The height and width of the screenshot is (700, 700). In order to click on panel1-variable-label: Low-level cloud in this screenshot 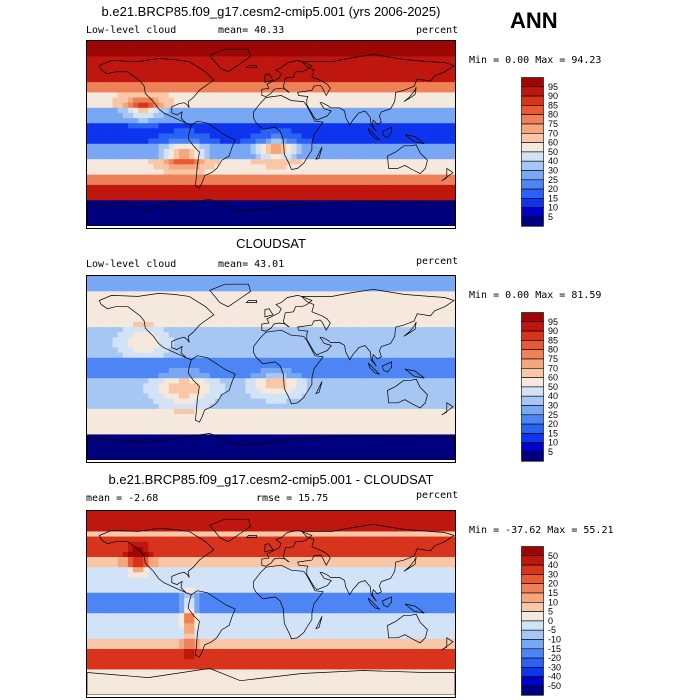, I will do `click(131, 30)`.